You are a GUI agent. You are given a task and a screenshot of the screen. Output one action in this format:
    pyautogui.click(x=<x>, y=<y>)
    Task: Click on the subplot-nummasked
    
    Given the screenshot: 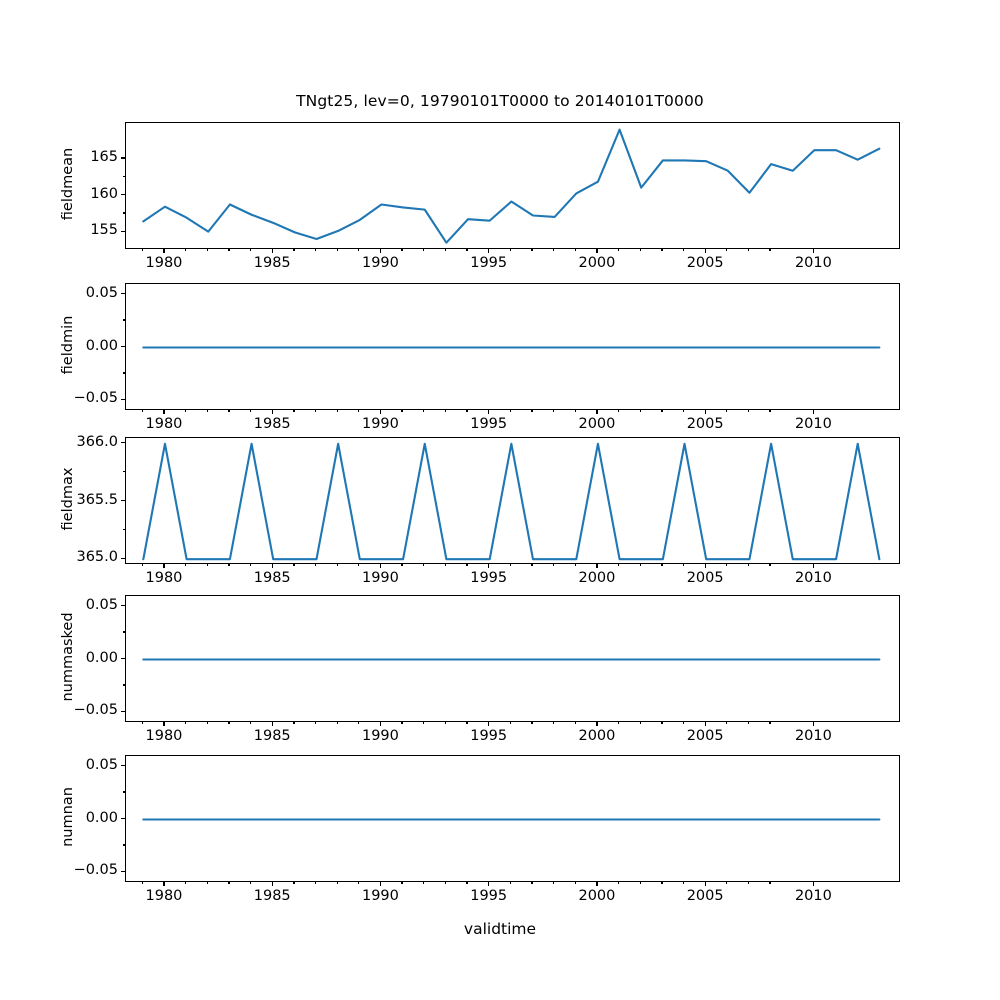 What is the action you would take?
    pyautogui.click(x=512, y=658)
    